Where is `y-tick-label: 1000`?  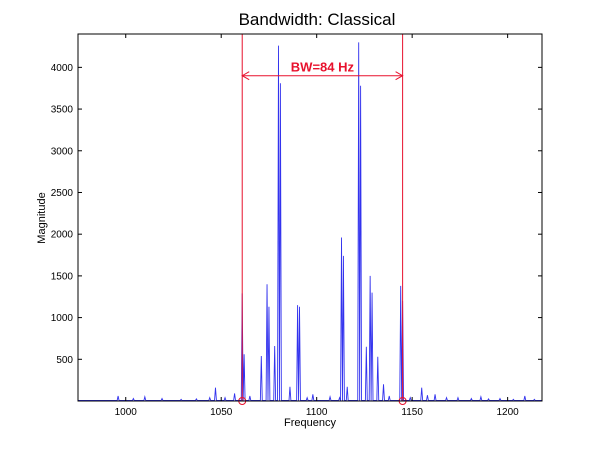 y-tick-label: 1000 is located at coordinates (62, 318).